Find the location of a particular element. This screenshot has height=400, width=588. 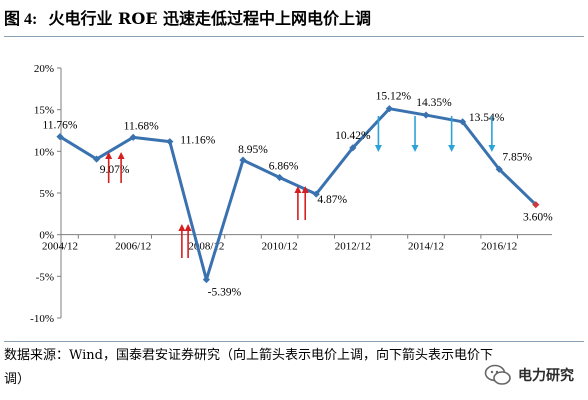

watermark-text: 电力研究 is located at coordinates (546, 376).